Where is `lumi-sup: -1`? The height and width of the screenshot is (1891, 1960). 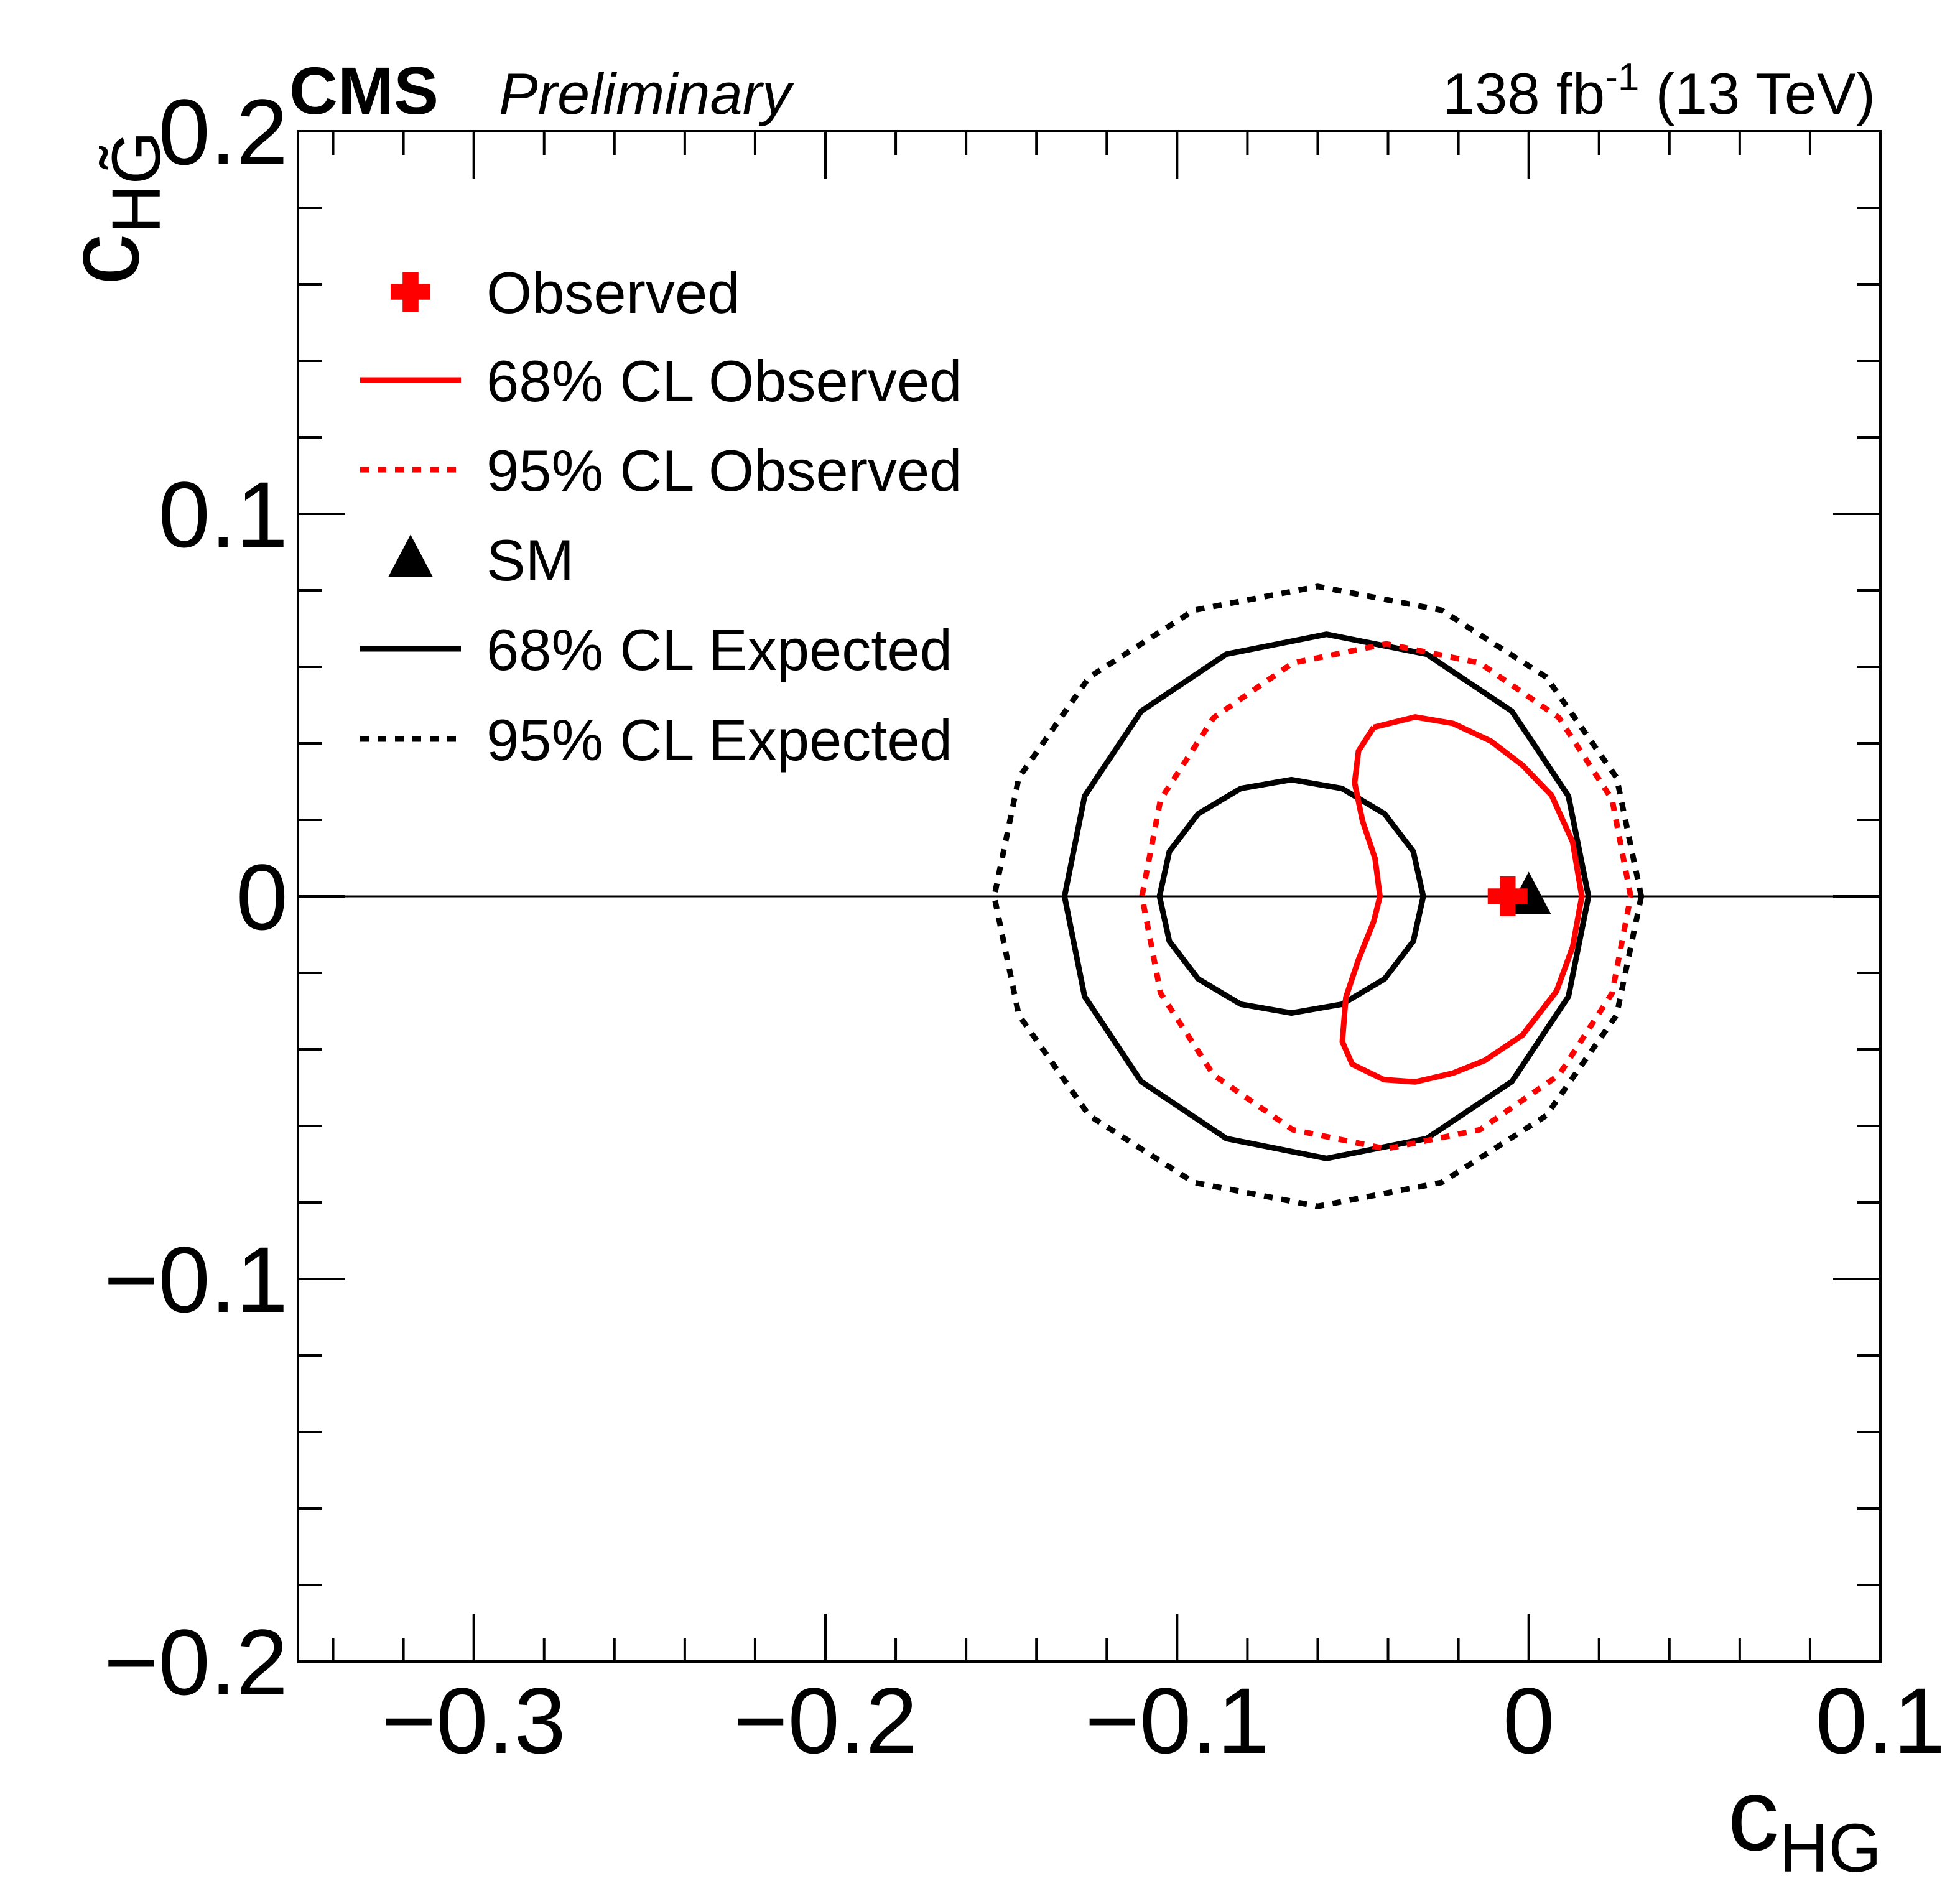
lumi-sup: -1 is located at coordinates (1622, 77).